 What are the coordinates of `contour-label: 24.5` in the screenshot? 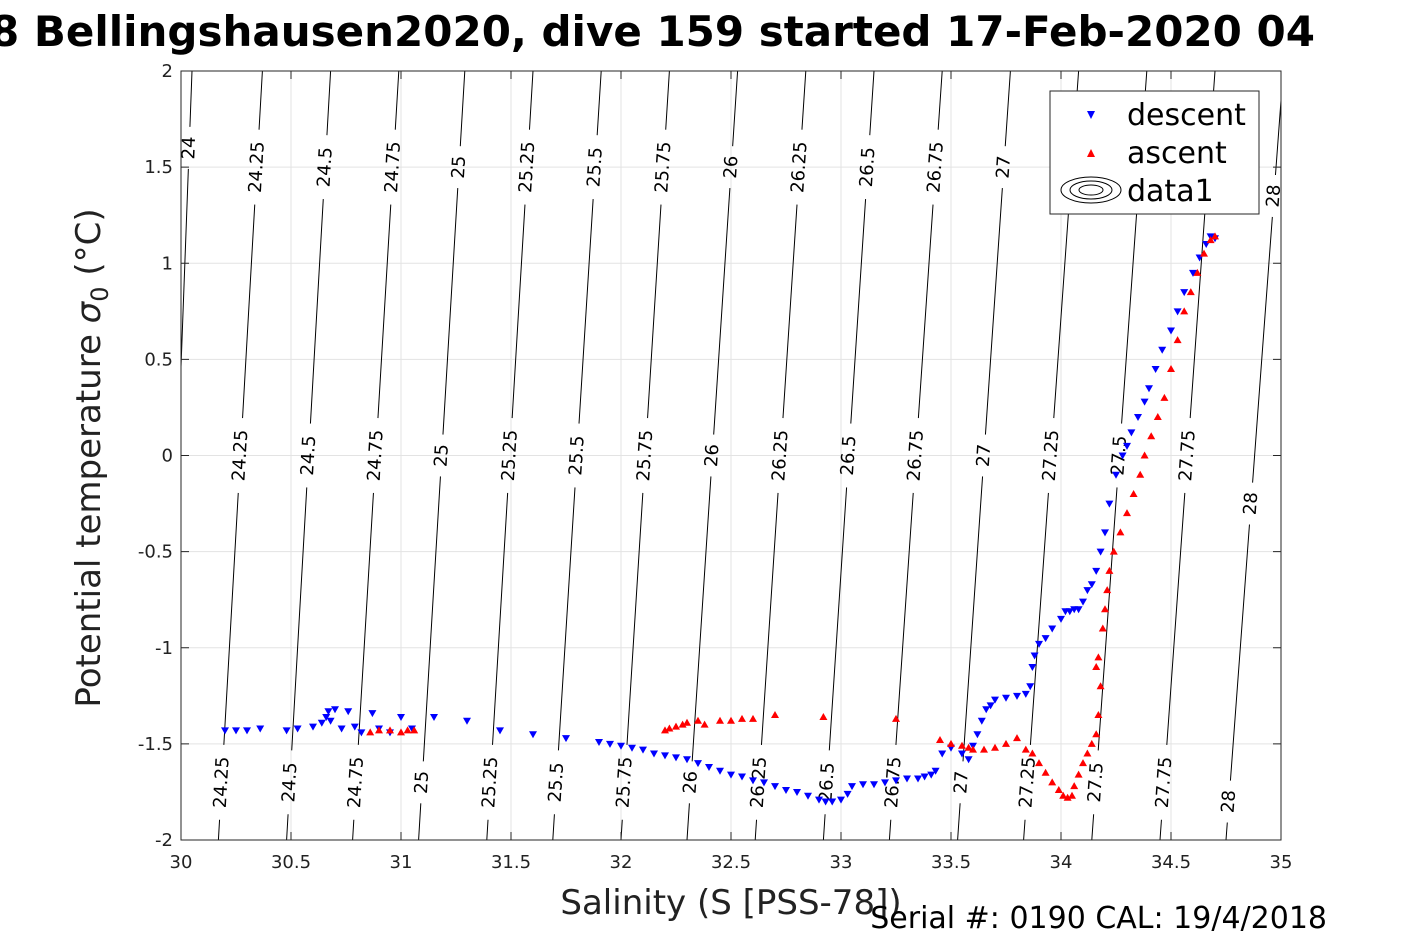 It's located at (308, 455).